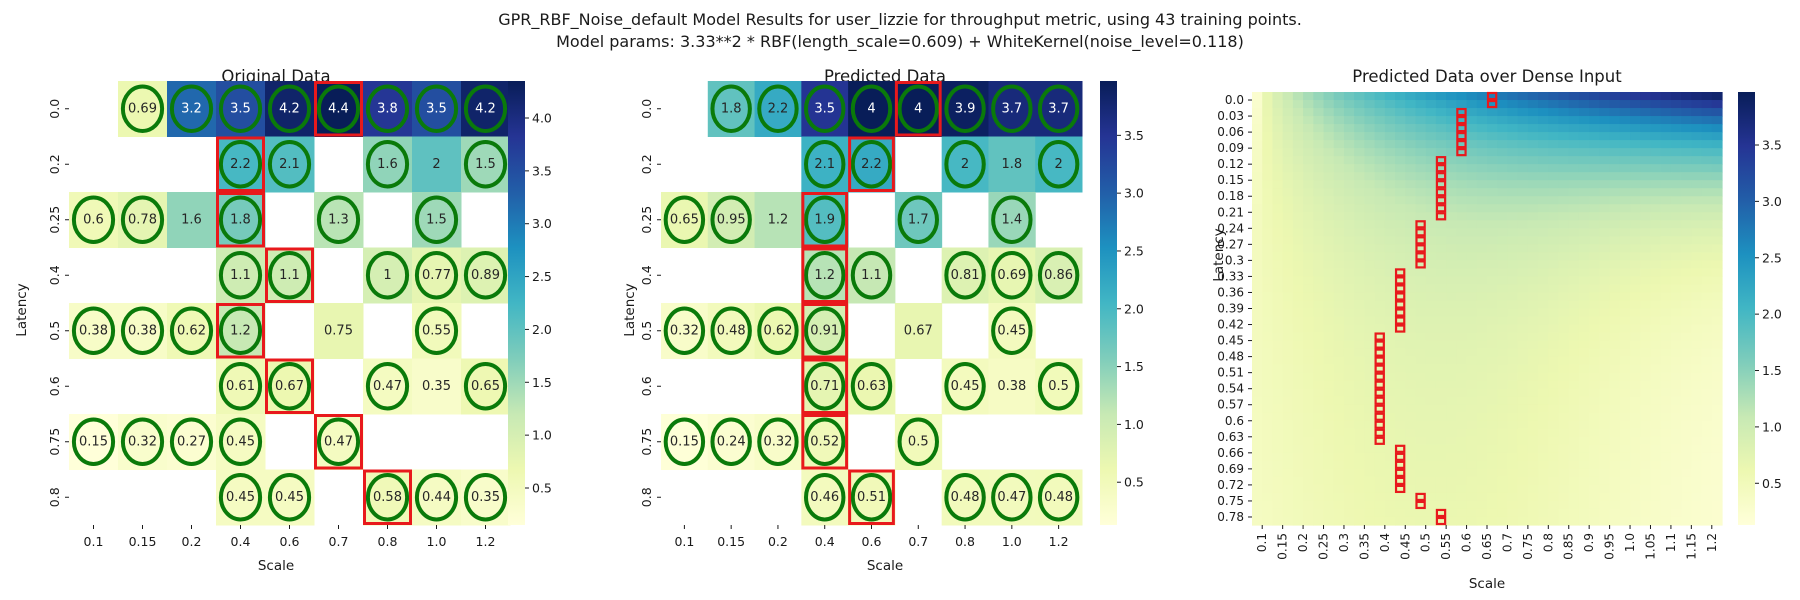 The width and height of the screenshot is (1800, 600). What do you see at coordinates (1507, 542) in the screenshot?
I see `x-tick-label: 0.7` at bounding box center [1507, 542].